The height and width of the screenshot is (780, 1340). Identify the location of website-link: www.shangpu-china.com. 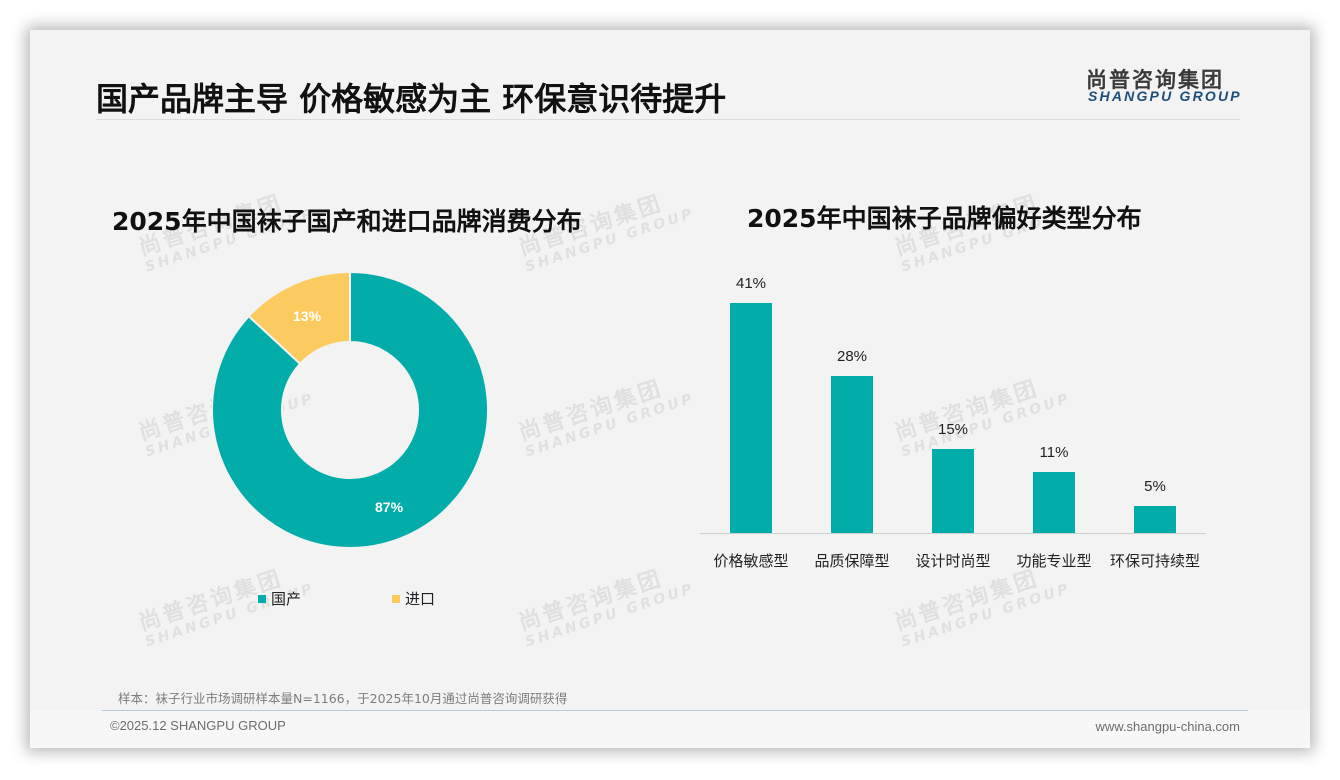
(1167, 726).